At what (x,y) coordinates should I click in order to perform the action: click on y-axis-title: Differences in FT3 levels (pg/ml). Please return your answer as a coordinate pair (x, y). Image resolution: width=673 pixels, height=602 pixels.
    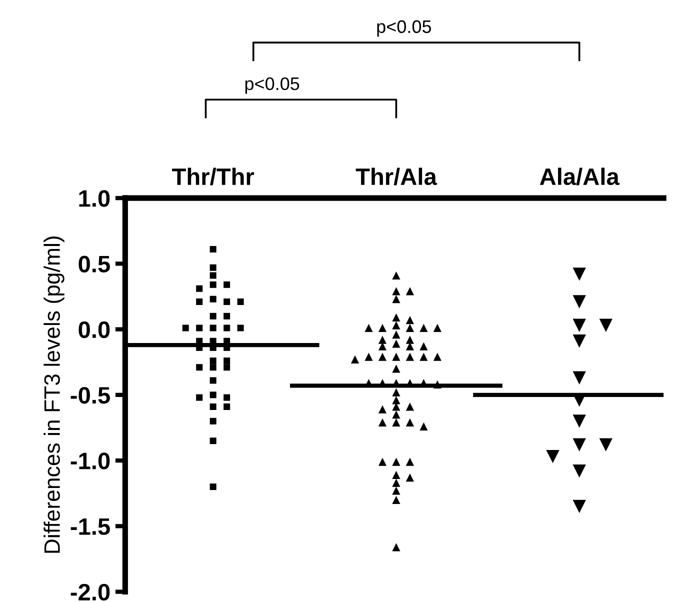
    Looking at the image, I should click on (54, 394).